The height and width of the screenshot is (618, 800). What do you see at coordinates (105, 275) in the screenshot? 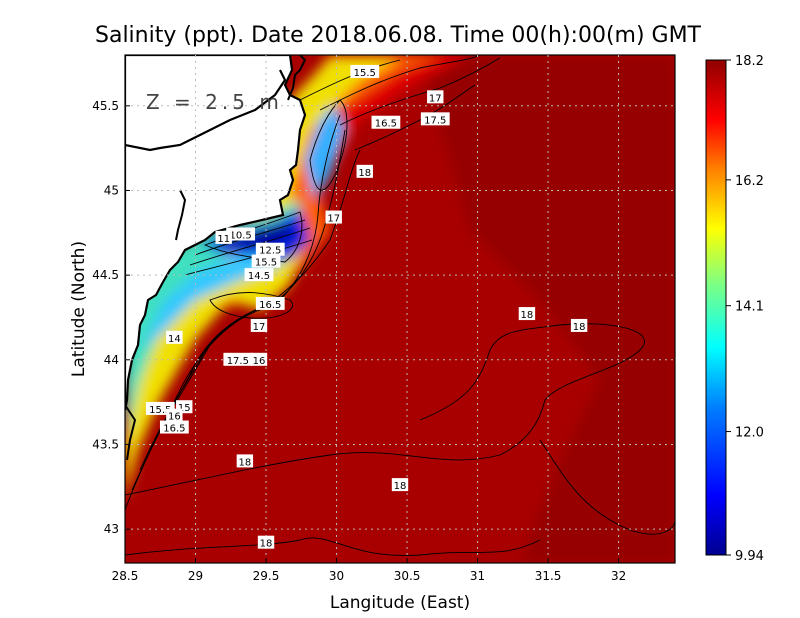
I see `y-tick-label: 44.5` at bounding box center [105, 275].